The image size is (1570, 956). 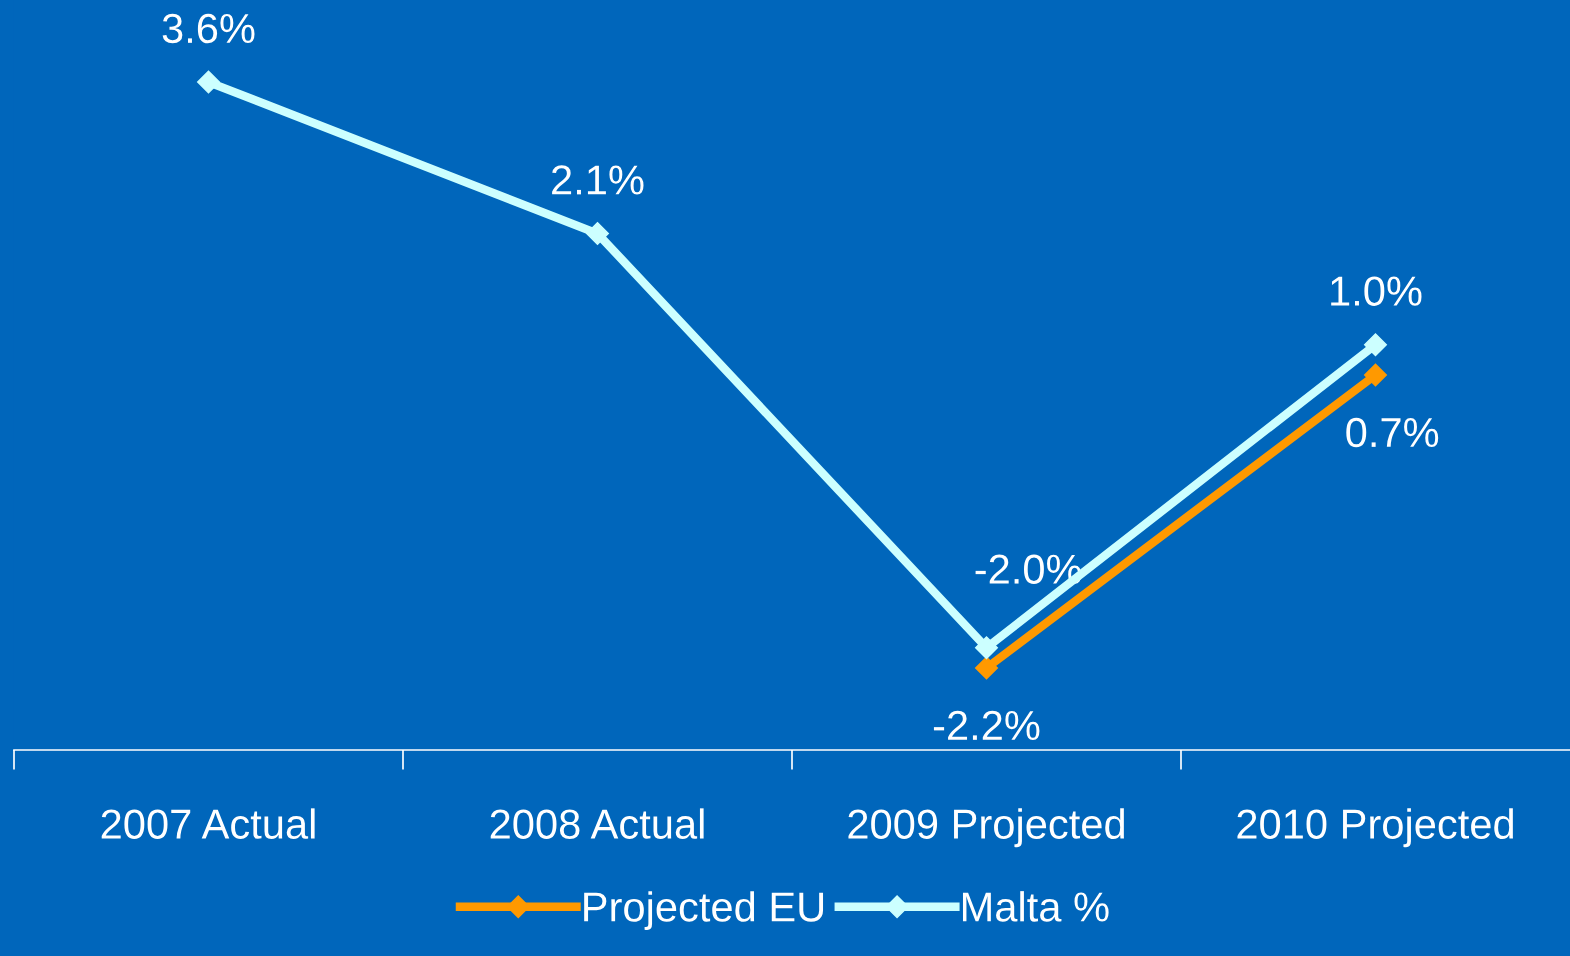 I want to click on x-tick-label: 2009 Projected, so click(x=986, y=828).